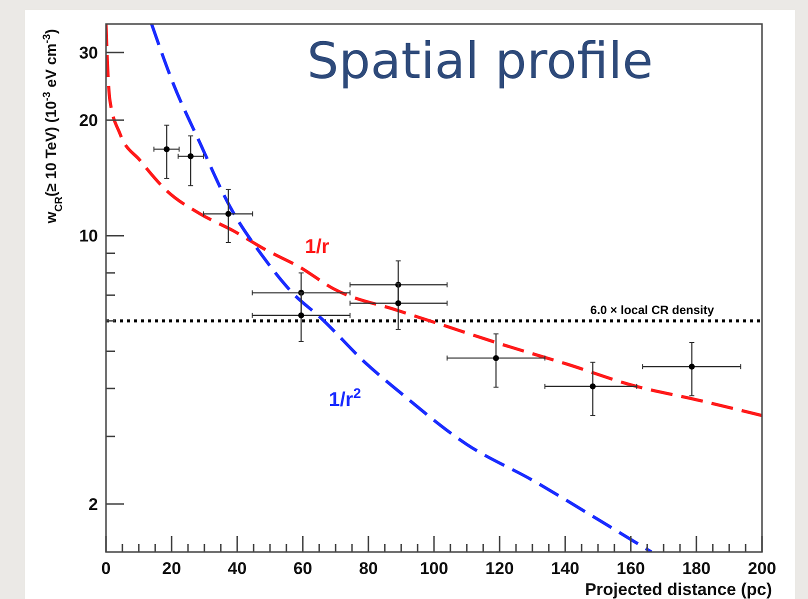  I want to click on y-tick-label: 30, so click(88, 53).